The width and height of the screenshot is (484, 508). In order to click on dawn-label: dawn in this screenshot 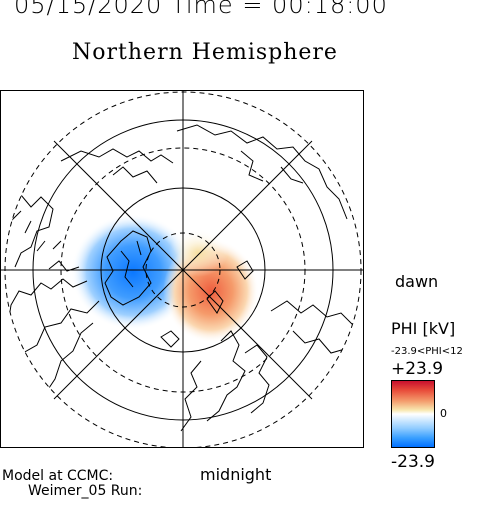, I will do `click(417, 281)`.